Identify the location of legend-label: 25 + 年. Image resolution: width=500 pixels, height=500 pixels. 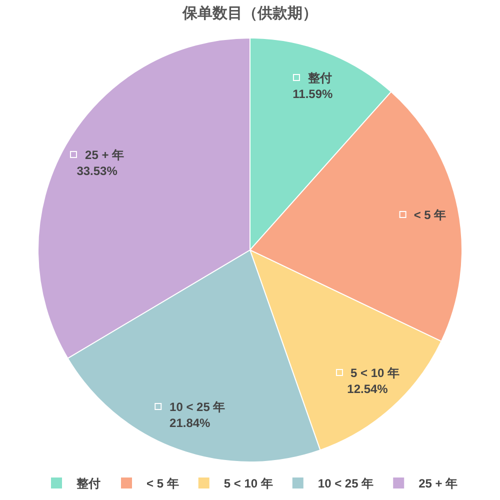
(438, 483).